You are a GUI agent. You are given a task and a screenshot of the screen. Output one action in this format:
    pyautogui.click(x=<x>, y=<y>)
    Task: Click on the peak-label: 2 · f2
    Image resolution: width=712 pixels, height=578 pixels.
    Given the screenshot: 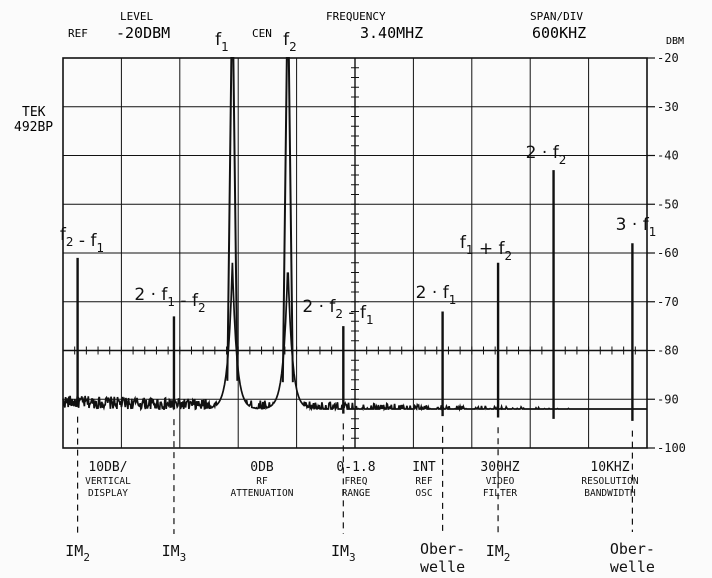 What is the action you would take?
    pyautogui.click(x=546, y=155)
    